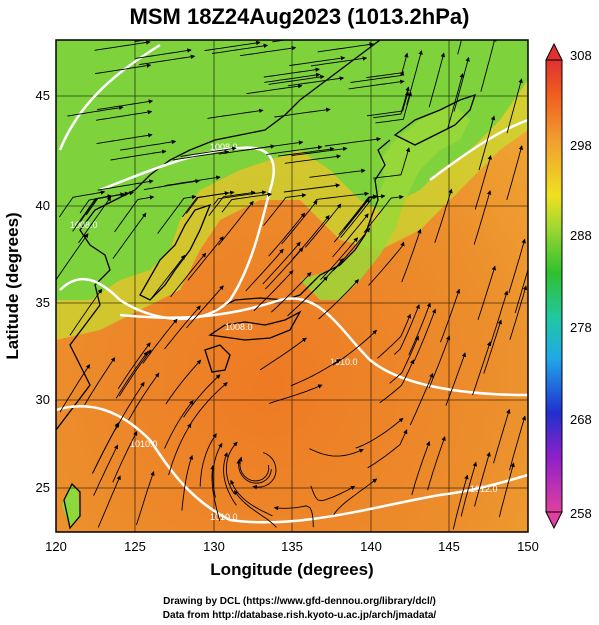  What do you see at coordinates (292, 546) in the screenshot?
I see `x-tick-label: 135` at bounding box center [292, 546].